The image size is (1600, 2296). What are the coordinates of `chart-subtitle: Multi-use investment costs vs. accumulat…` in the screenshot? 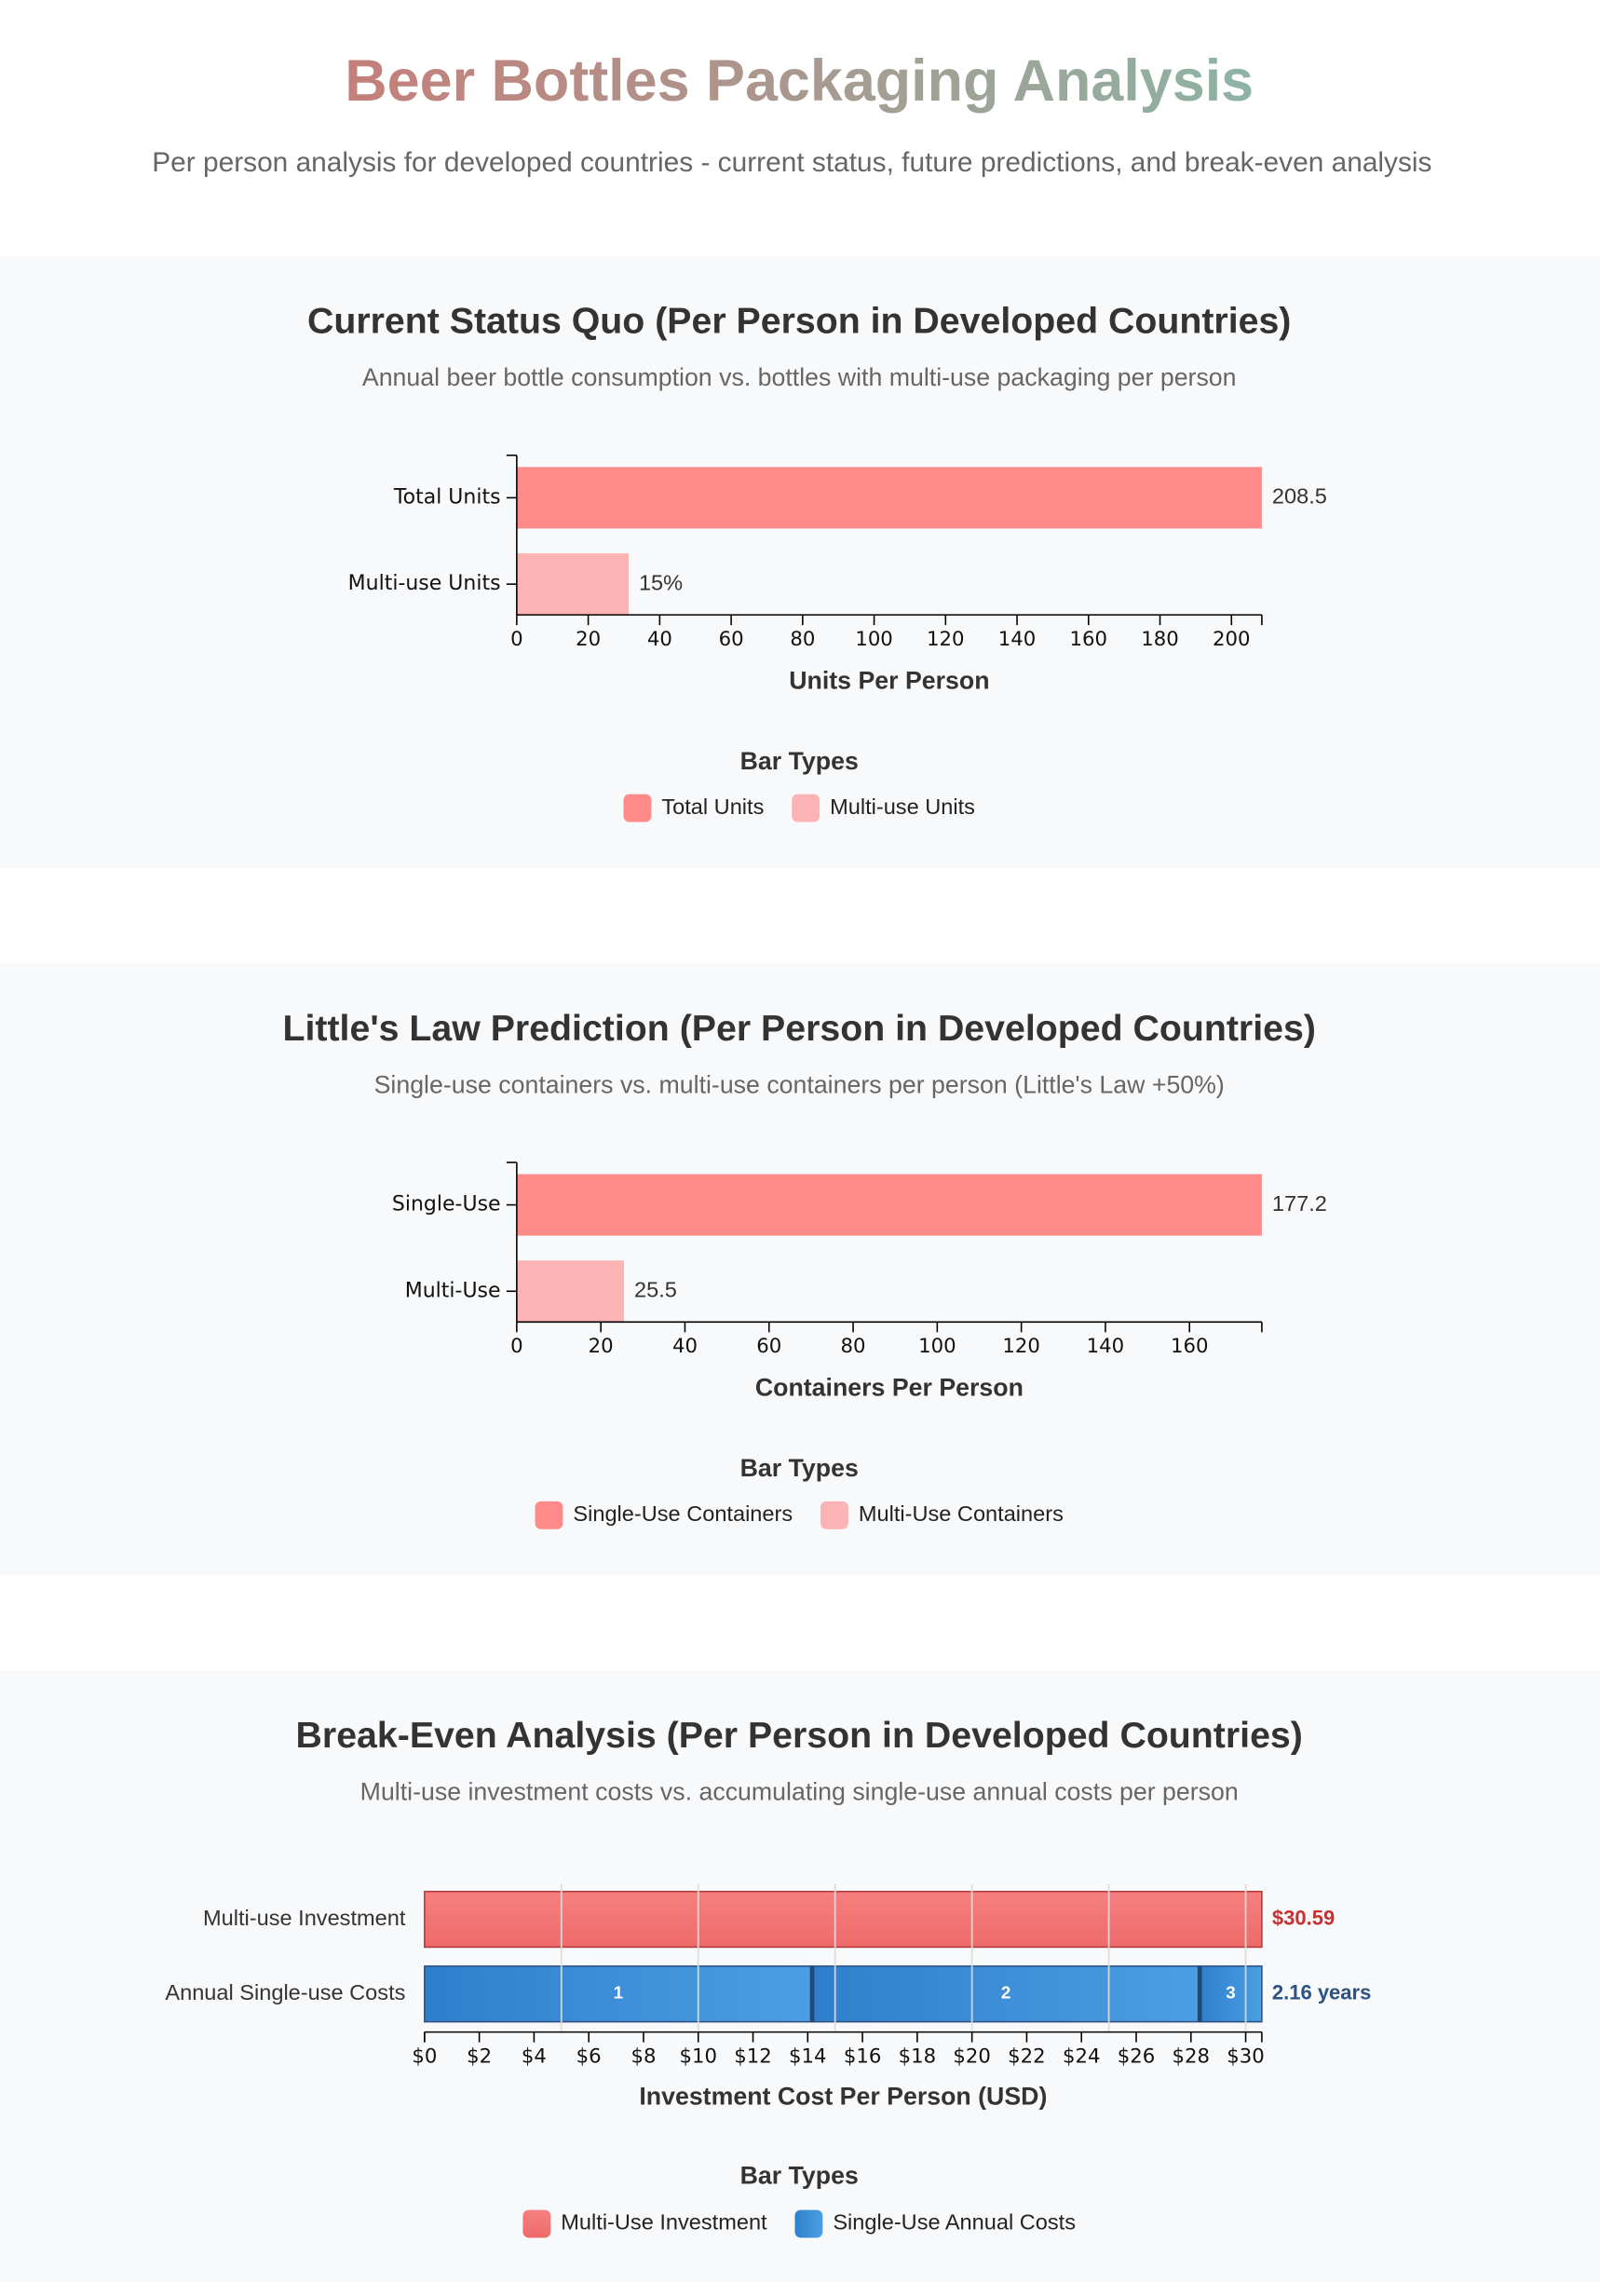 It's located at (799, 1791).